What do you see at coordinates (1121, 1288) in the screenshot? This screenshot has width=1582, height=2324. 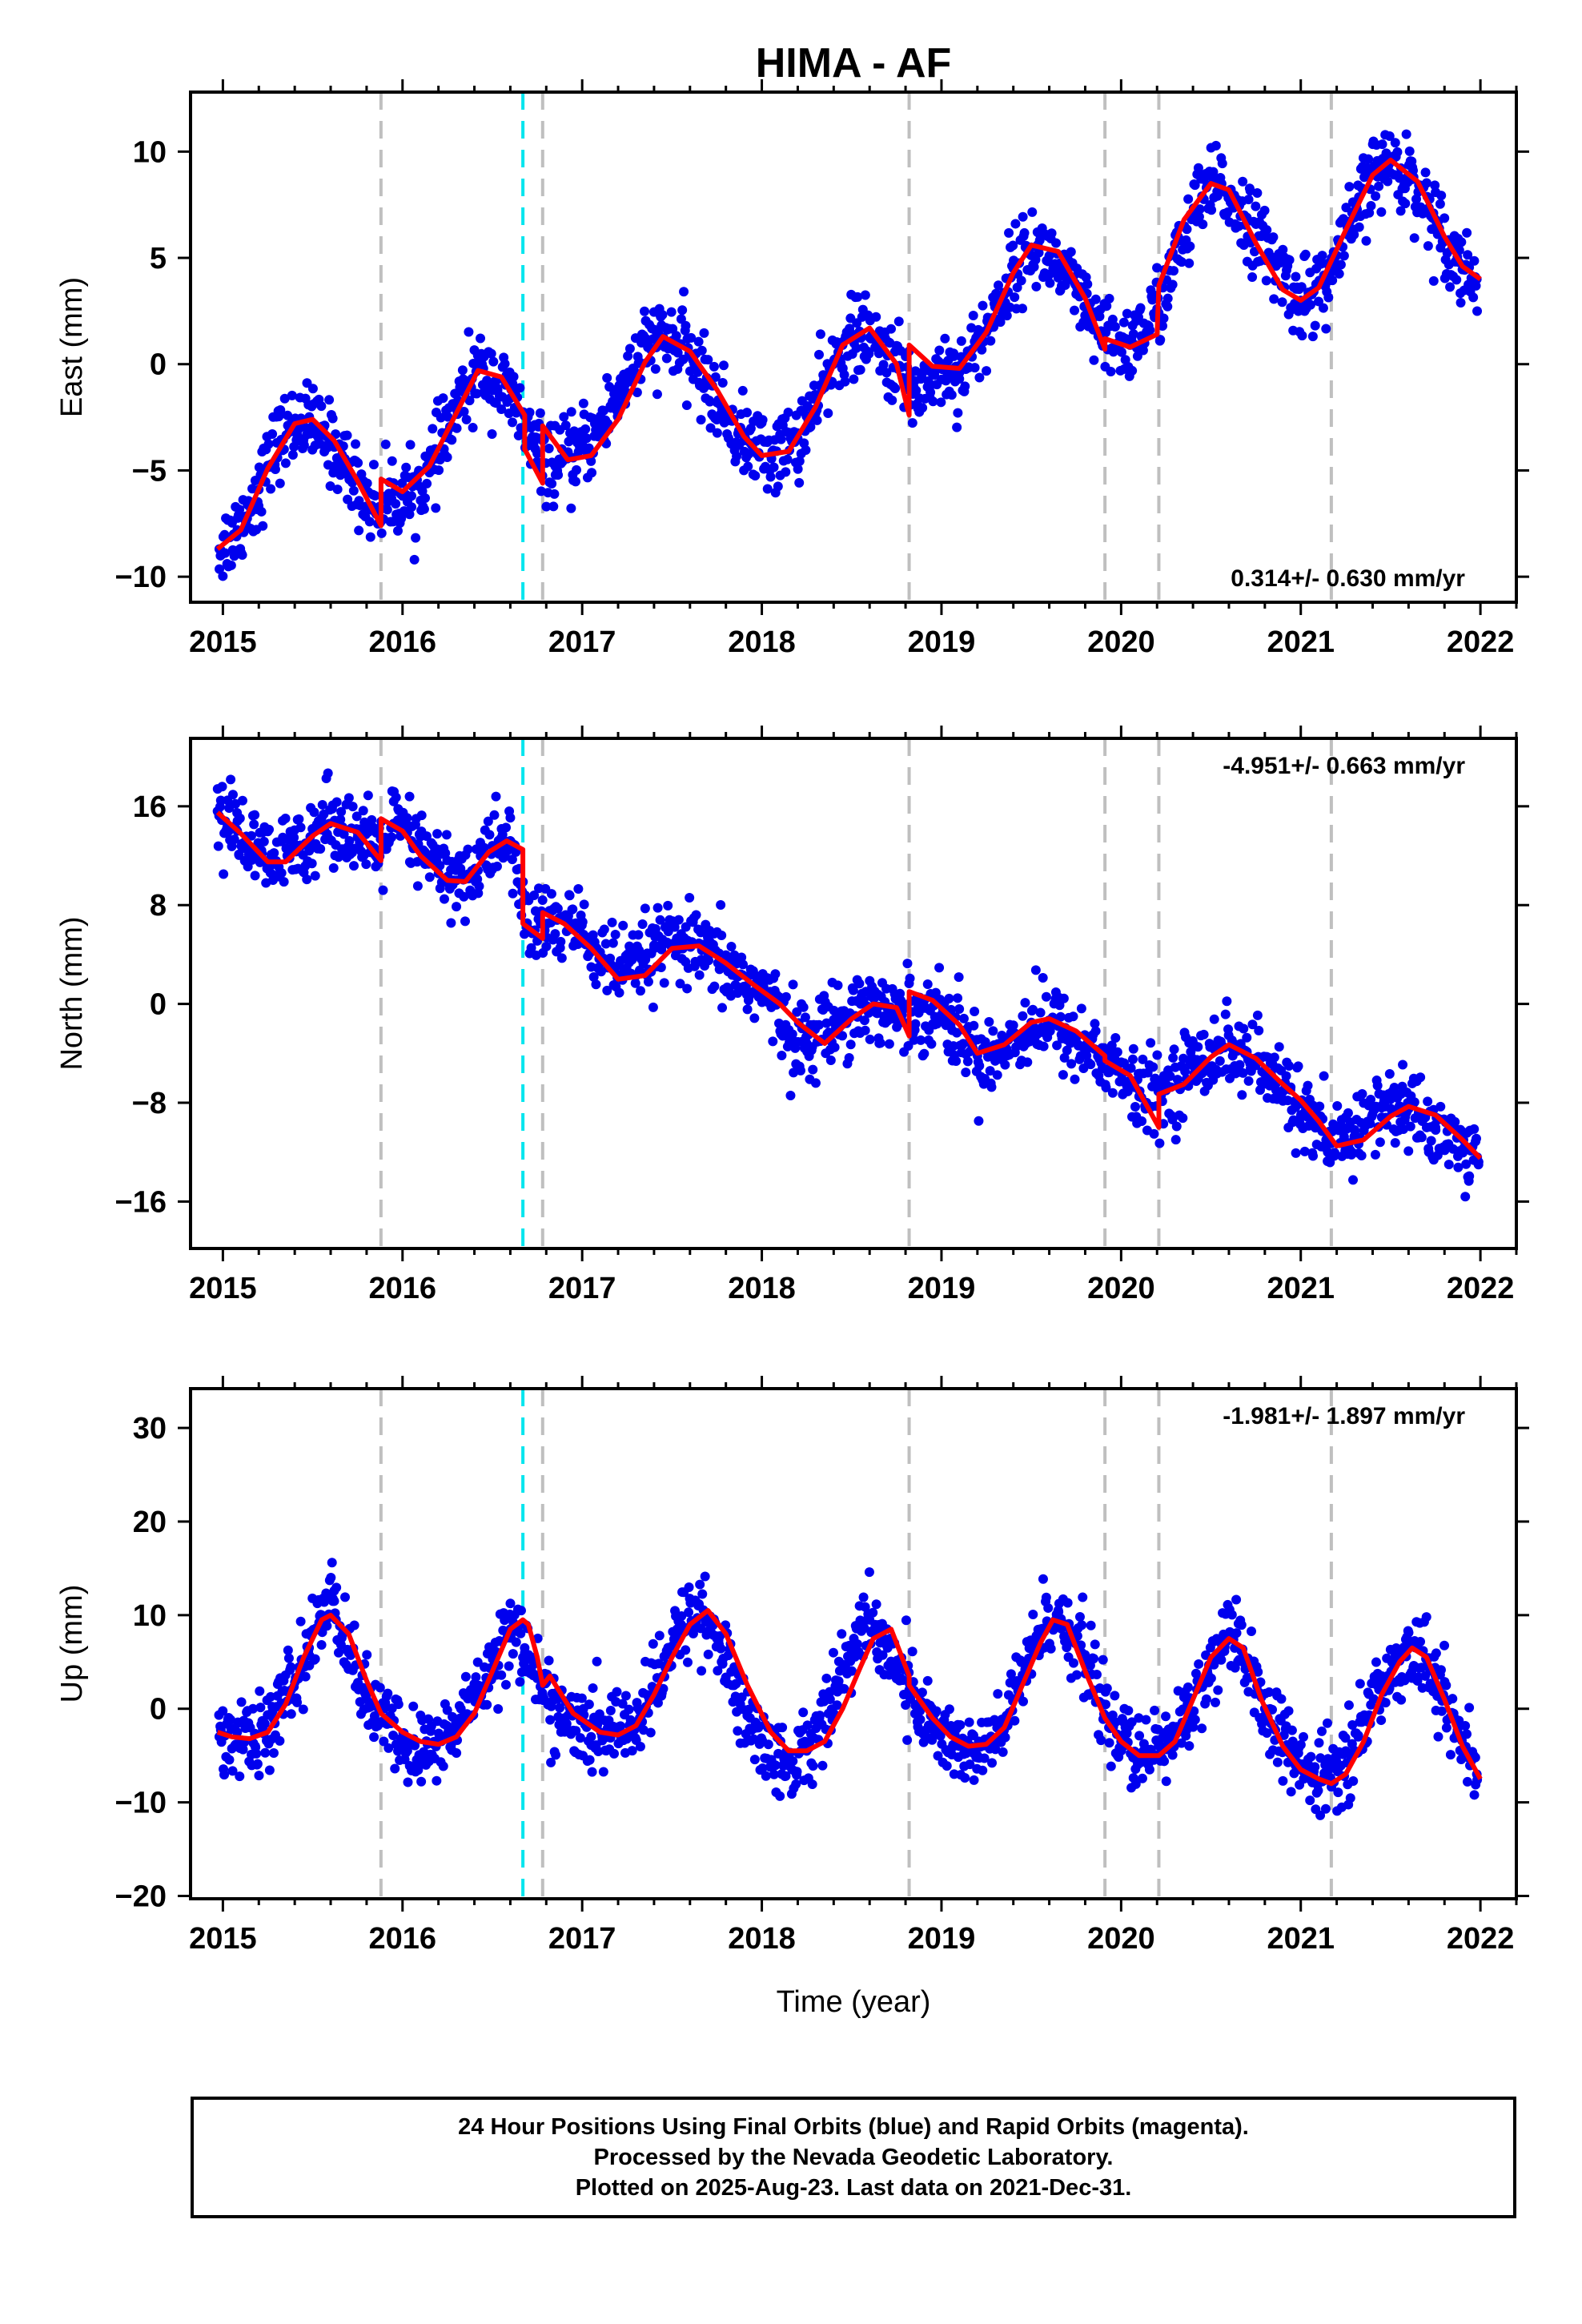 I see `north-x-tick-label: 2020` at bounding box center [1121, 1288].